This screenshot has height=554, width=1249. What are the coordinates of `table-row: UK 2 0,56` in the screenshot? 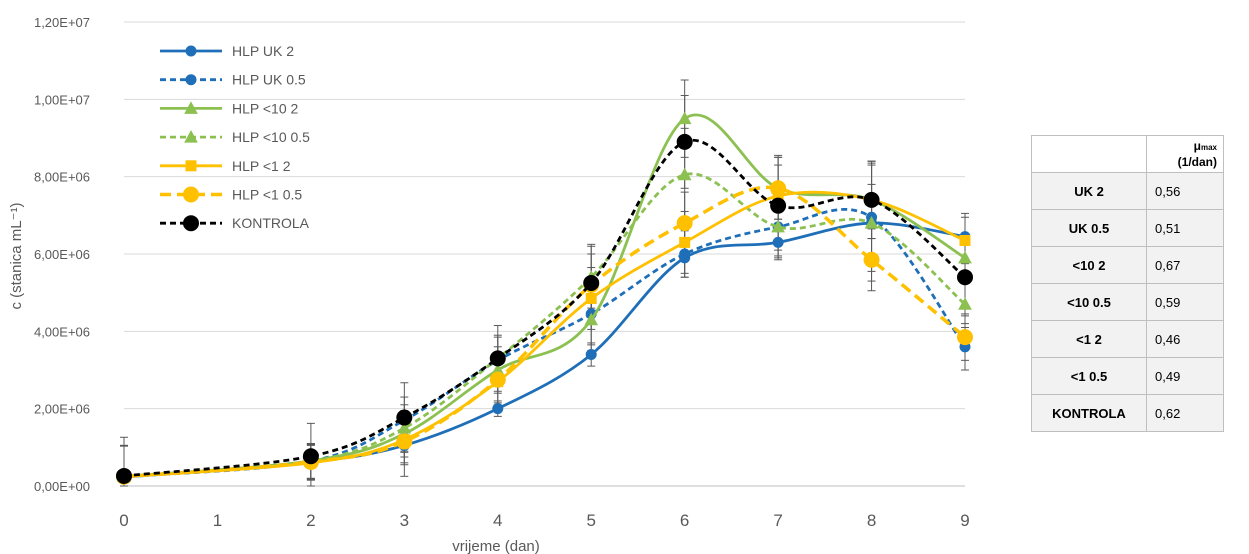 It's located at (1127, 191).